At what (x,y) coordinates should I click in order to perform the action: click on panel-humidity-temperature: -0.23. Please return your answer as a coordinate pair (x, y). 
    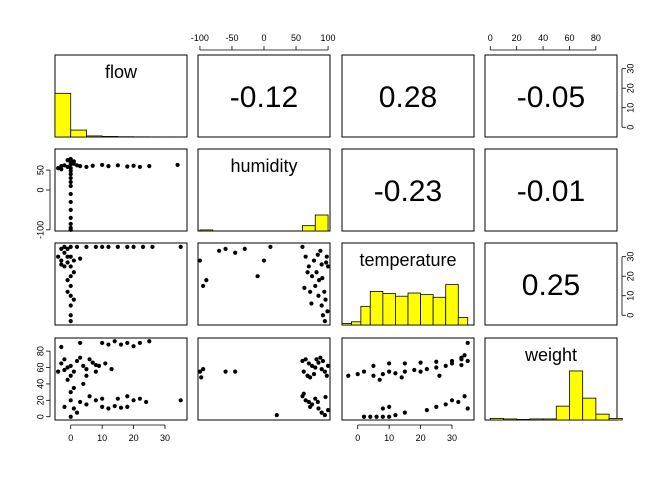
    Looking at the image, I should click on (408, 190).